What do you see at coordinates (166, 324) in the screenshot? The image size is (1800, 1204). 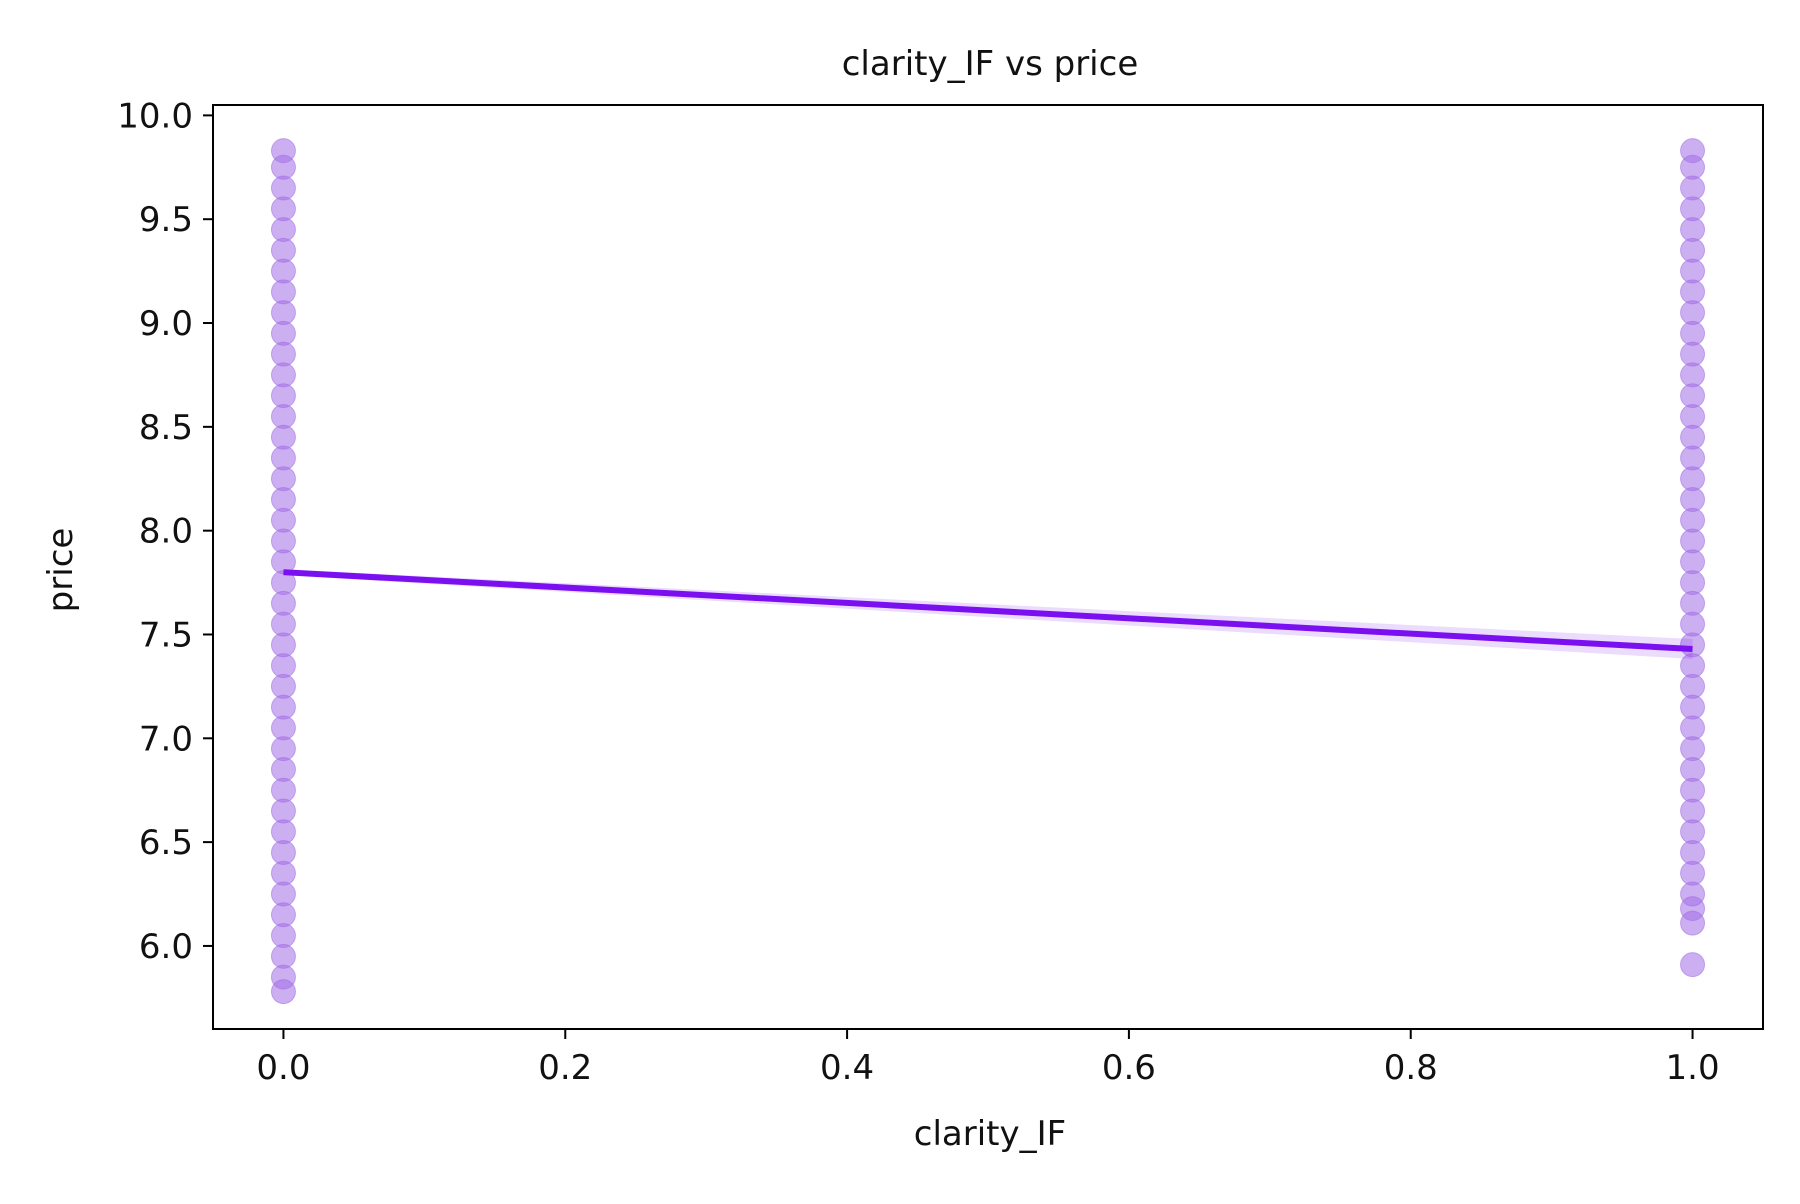 I see `y-tick-label: 9.0` at bounding box center [166, 324].